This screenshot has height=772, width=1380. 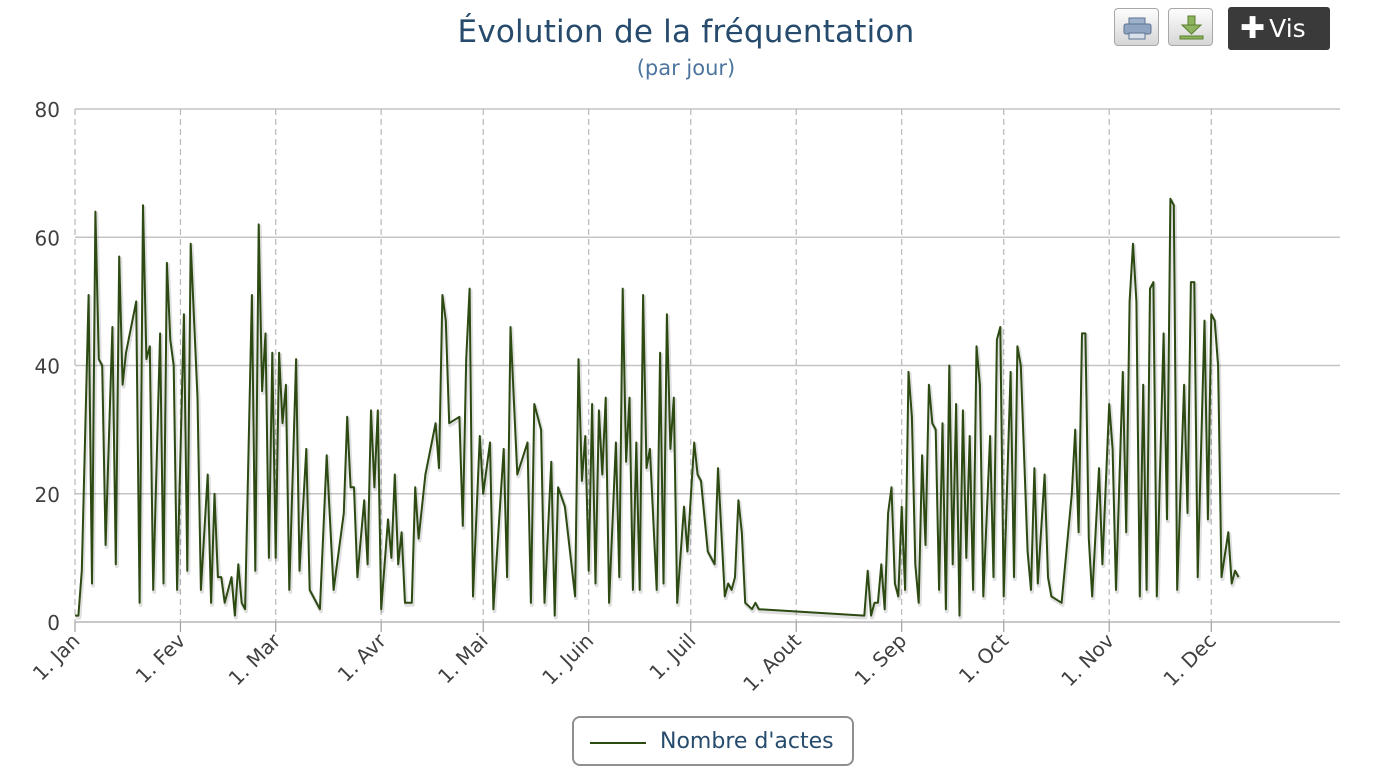 I want to click on x-tick-label: 1. Oct, so click(x=984, y=658).